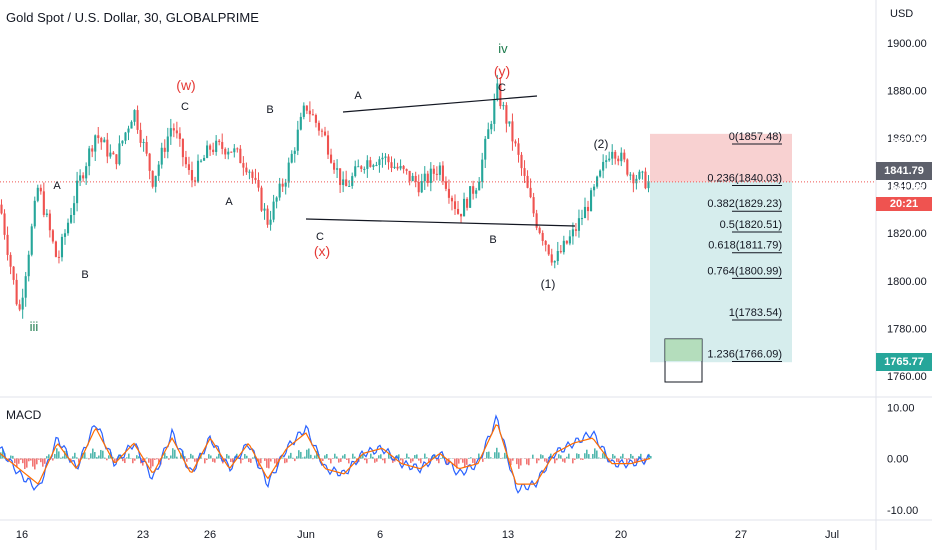 This screenshot has height=550, width=932. What do you see at coordinates (548, 284) in the screenshot?
I see `wave-label: (1)` at bounding box center [548, 284].